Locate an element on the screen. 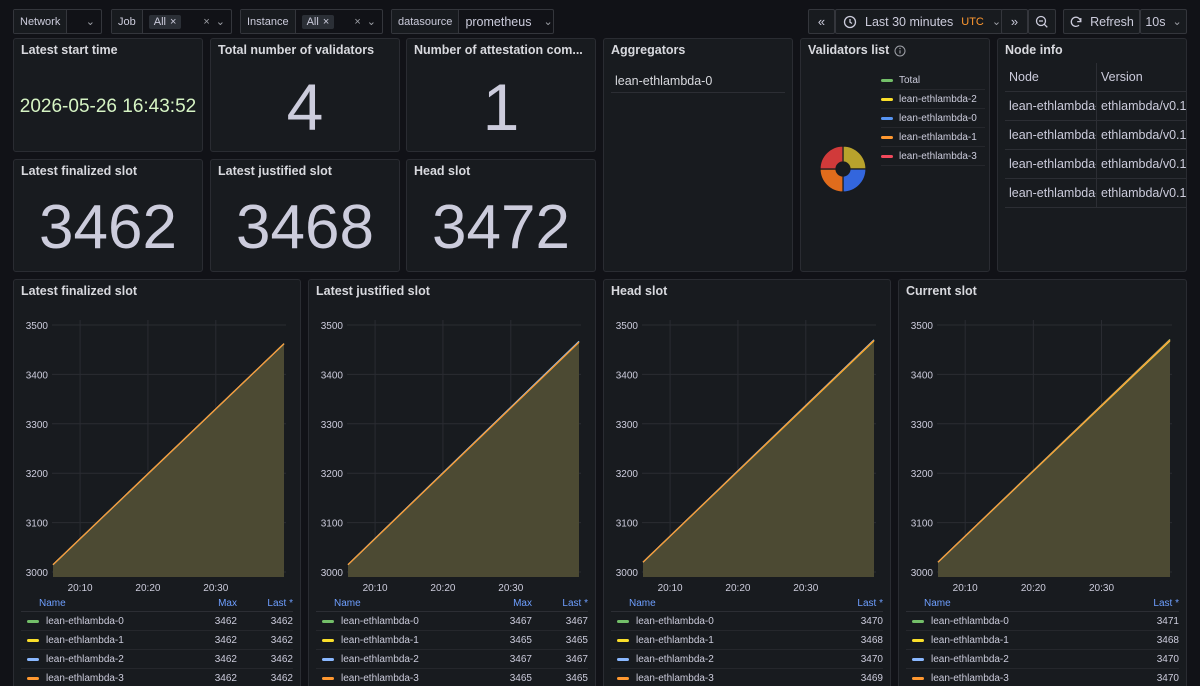  column-header-node: Node is located at coordinates (1051, 77).